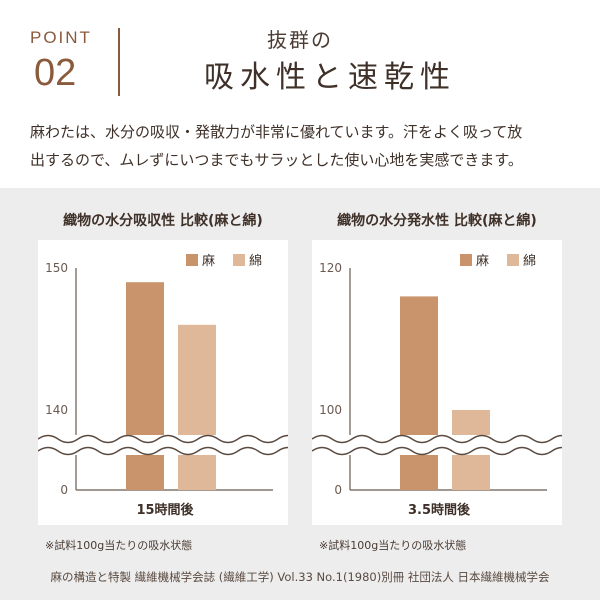 The width and height of the screenshot is (600, 600). What do you see at coordinates (300, 40) in the screenshot?
I see `page-subtitle: 抜群の` at bounding box center [300, 40].